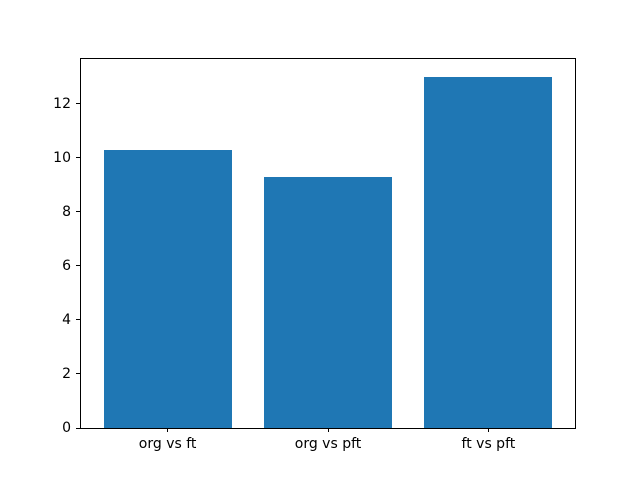 The width and height of the screenshot is (640, 480). What do you see at coordinates (167, 288) in the screenshot?
I see `bar-org-vs-ft` at bounding box center [167, 288].